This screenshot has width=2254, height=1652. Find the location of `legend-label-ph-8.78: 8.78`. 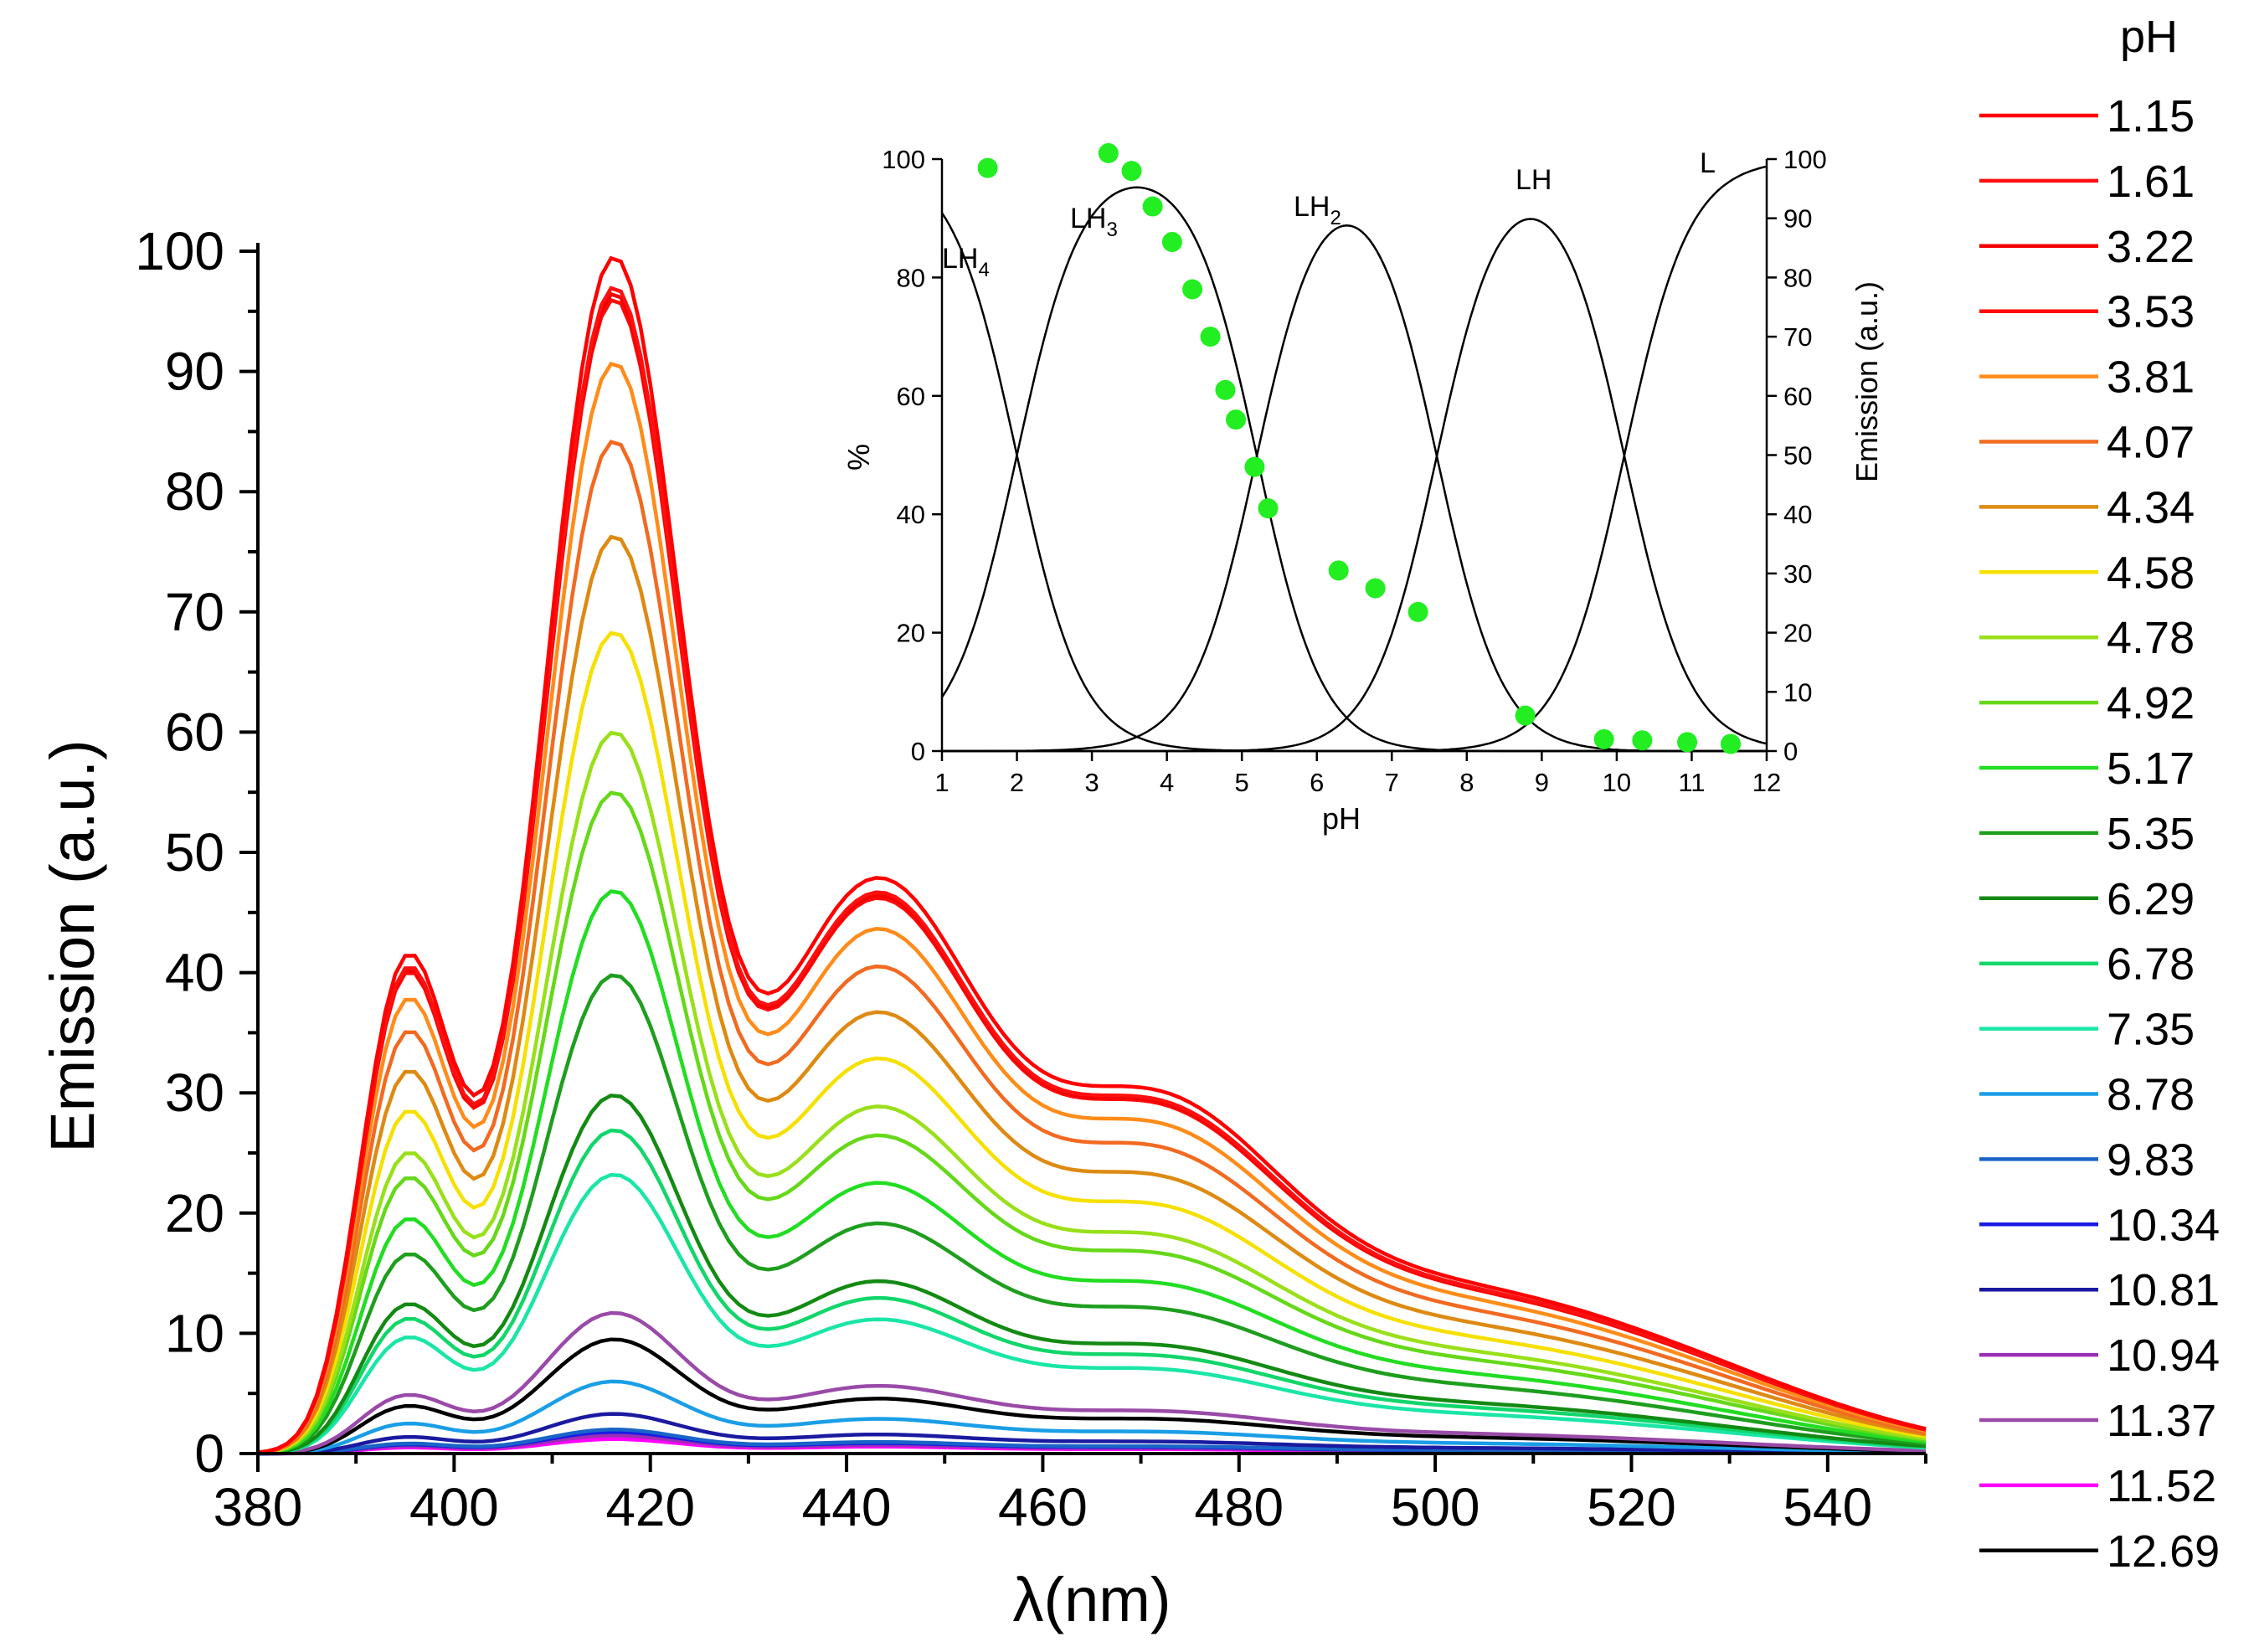

legend-label-ph-8.78: 8.78 is located at coordinates (2151, 1095).